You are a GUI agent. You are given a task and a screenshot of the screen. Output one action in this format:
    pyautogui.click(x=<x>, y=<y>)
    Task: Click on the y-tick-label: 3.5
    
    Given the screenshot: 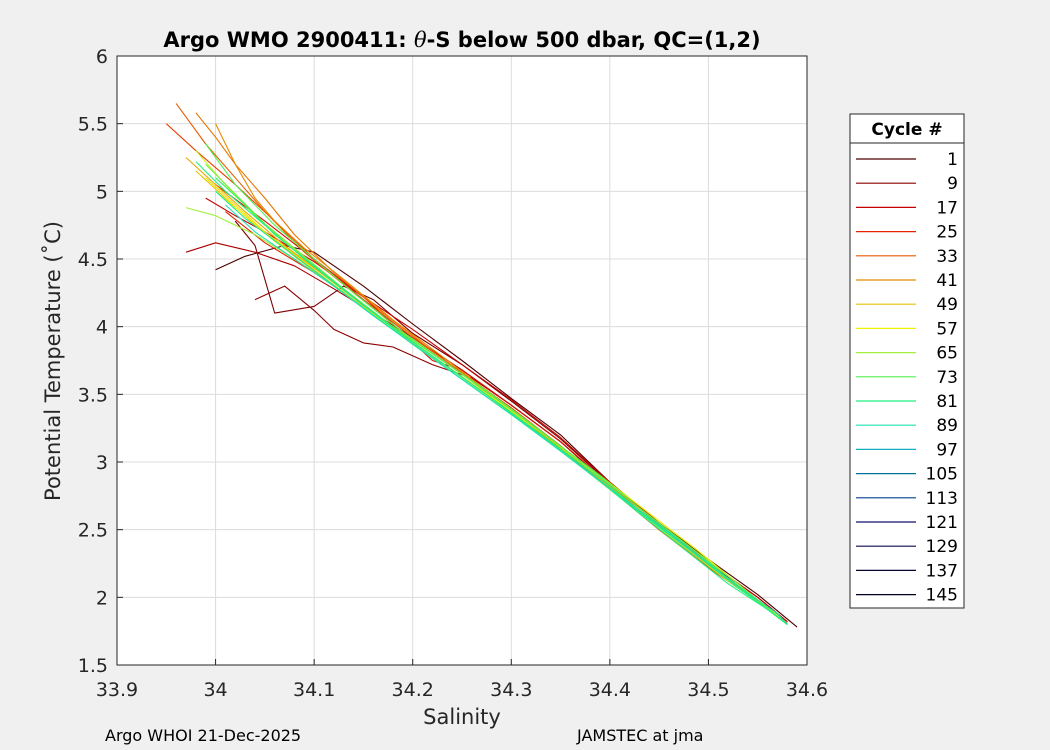 What is the action you would take?
    pyautogui.click(x=93, y=395)
    